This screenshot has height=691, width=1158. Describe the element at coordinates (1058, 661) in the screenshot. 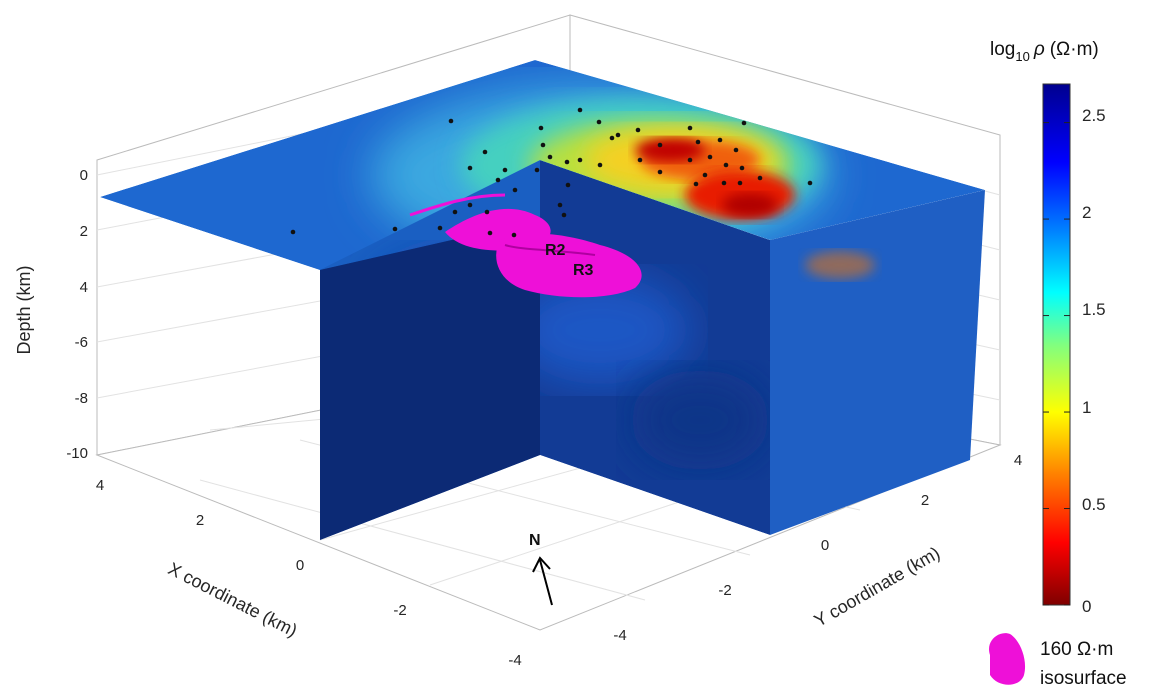

I see `isosurface-legend: 160 Ω·m isosurface` at that location.